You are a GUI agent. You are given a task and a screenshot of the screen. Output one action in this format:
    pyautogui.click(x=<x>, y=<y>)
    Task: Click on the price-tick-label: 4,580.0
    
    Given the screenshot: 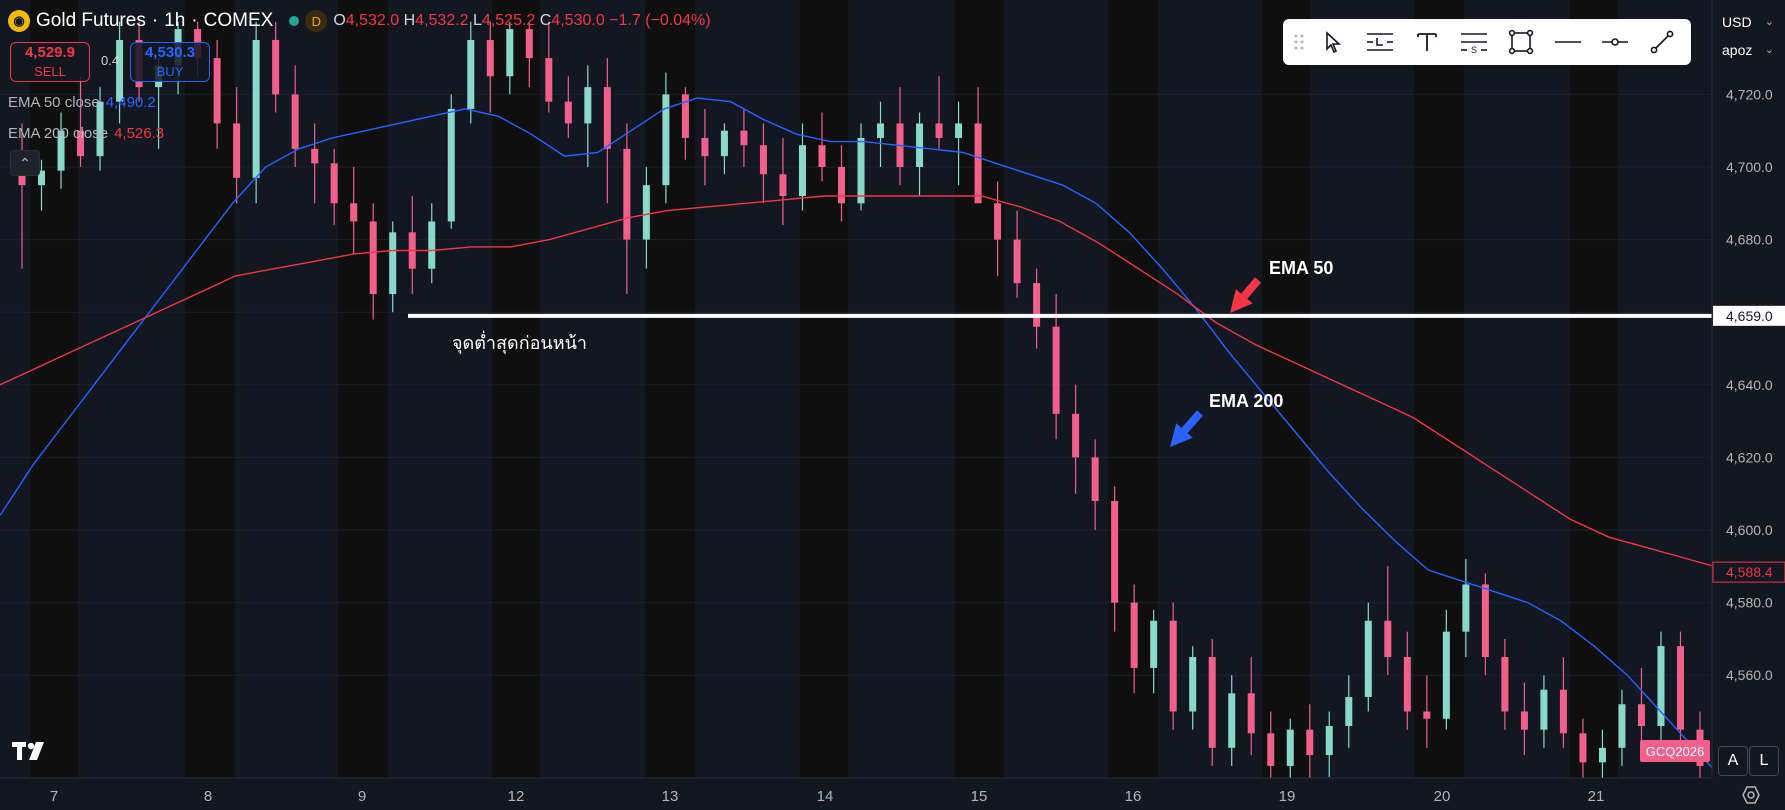 What is the action you would take?
    pyautogui.click(x=1749, y=603)
    